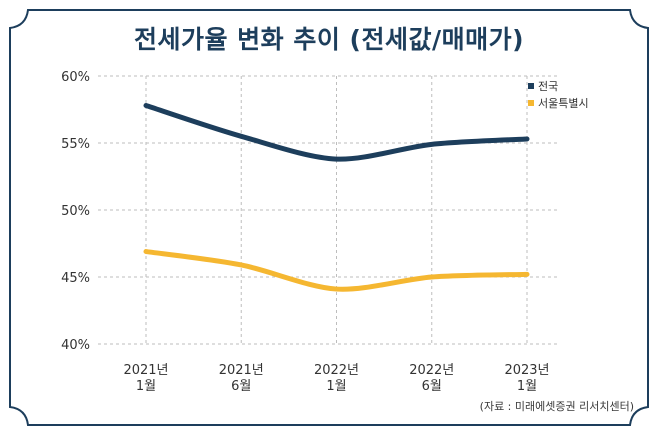 The height and width of the screenshot is (435, 658). What do you see at coordinates (531, 102) in the screenshot?
I see `legend-swatch-seoul` at bounding box center [531, 102].